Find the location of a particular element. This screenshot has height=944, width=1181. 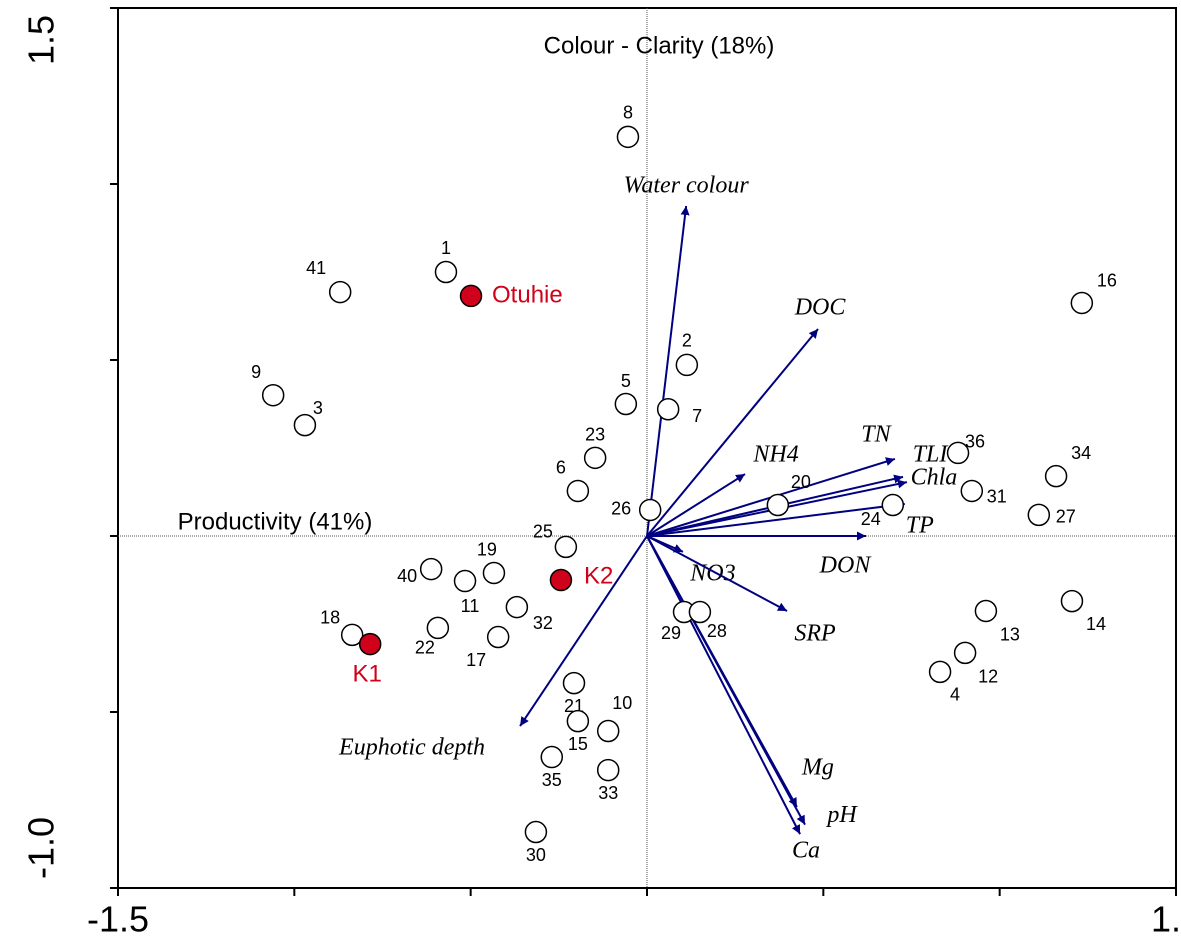

point-label: 23 is located at coordinates (595, 435).